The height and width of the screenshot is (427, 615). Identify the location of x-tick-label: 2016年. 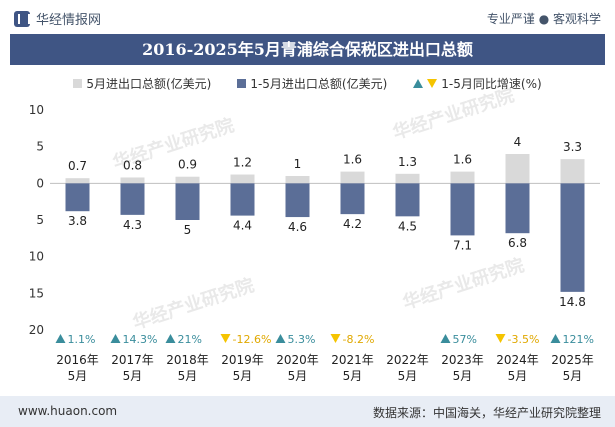
(77, 360).